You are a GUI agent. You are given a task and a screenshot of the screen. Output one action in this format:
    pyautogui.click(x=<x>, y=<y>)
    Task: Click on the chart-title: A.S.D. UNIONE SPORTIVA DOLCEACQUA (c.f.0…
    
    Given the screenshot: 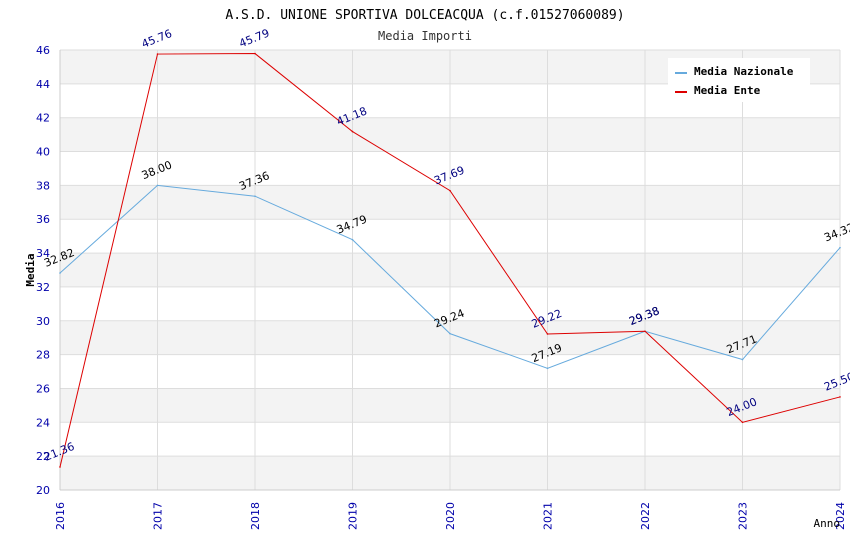 What is the action you would take?
    pyautogui.click(x=424, y=15)
    